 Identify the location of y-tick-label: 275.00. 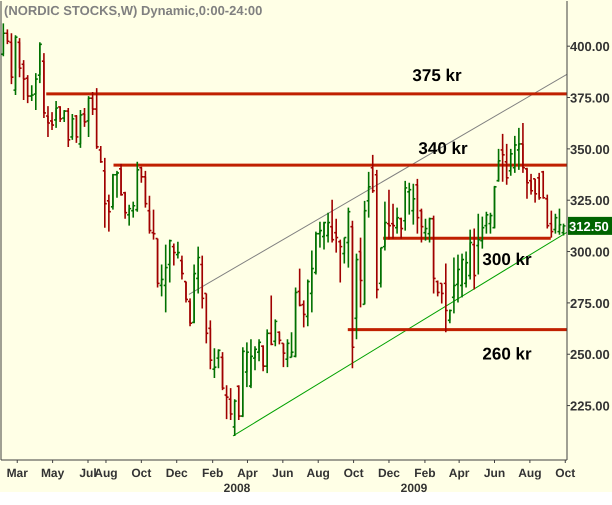
(590, 303).